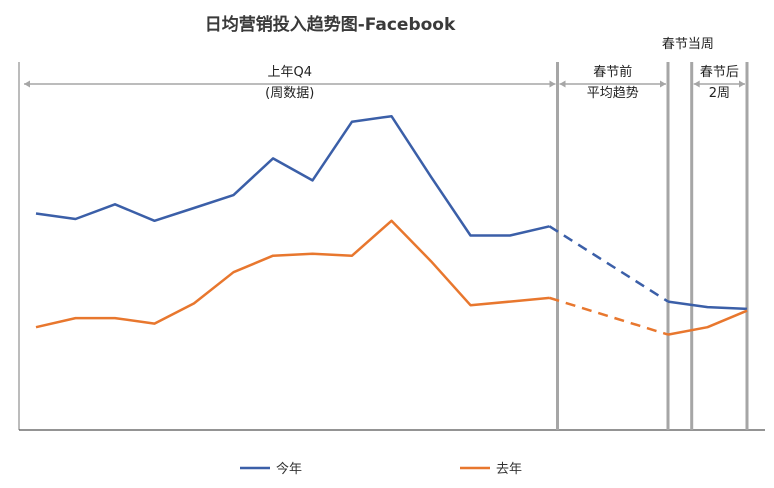  What do you see at coordinates (719, 93) in the screenshot?
I see `region-label-line2: 2周` at bounding box center [719, 93].